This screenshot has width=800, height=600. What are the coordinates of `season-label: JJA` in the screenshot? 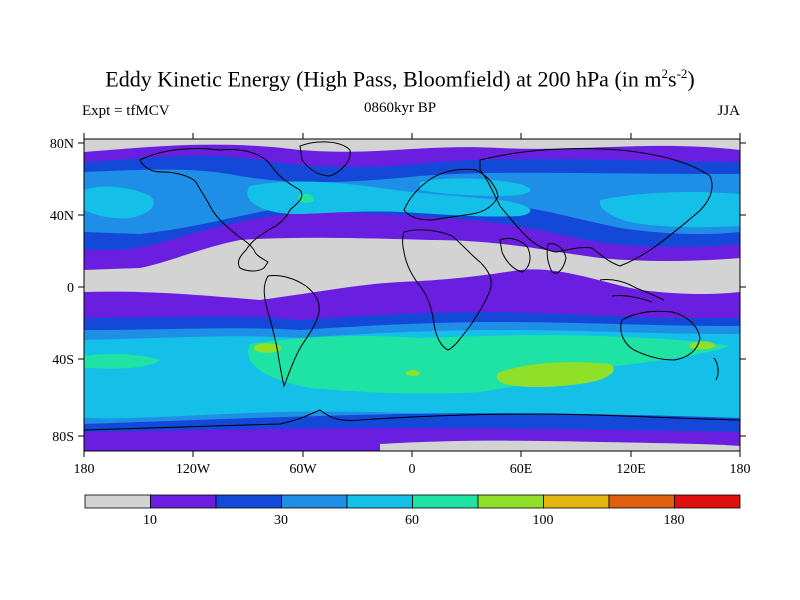 It's located at (728, 111).